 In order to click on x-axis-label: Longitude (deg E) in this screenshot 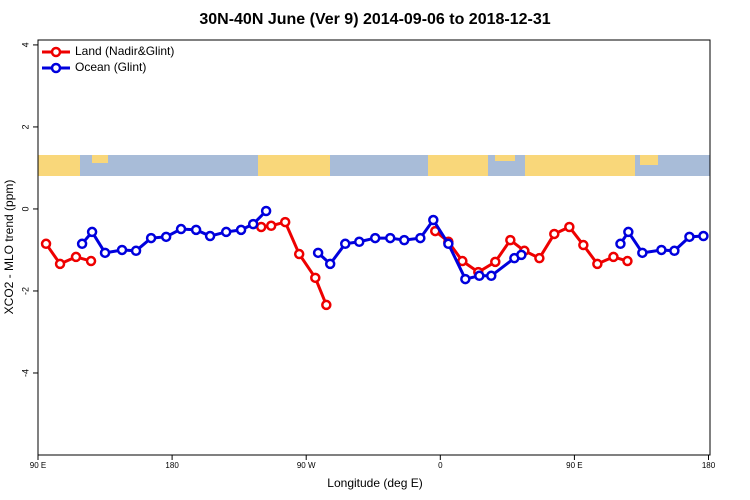, I will do `click(374, 483)`.